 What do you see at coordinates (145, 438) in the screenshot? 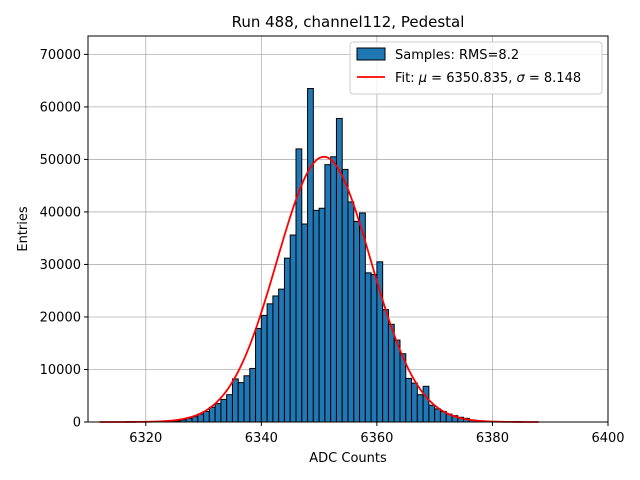
I see `x-tick-label: 6320` at bounding box center [145, 438].